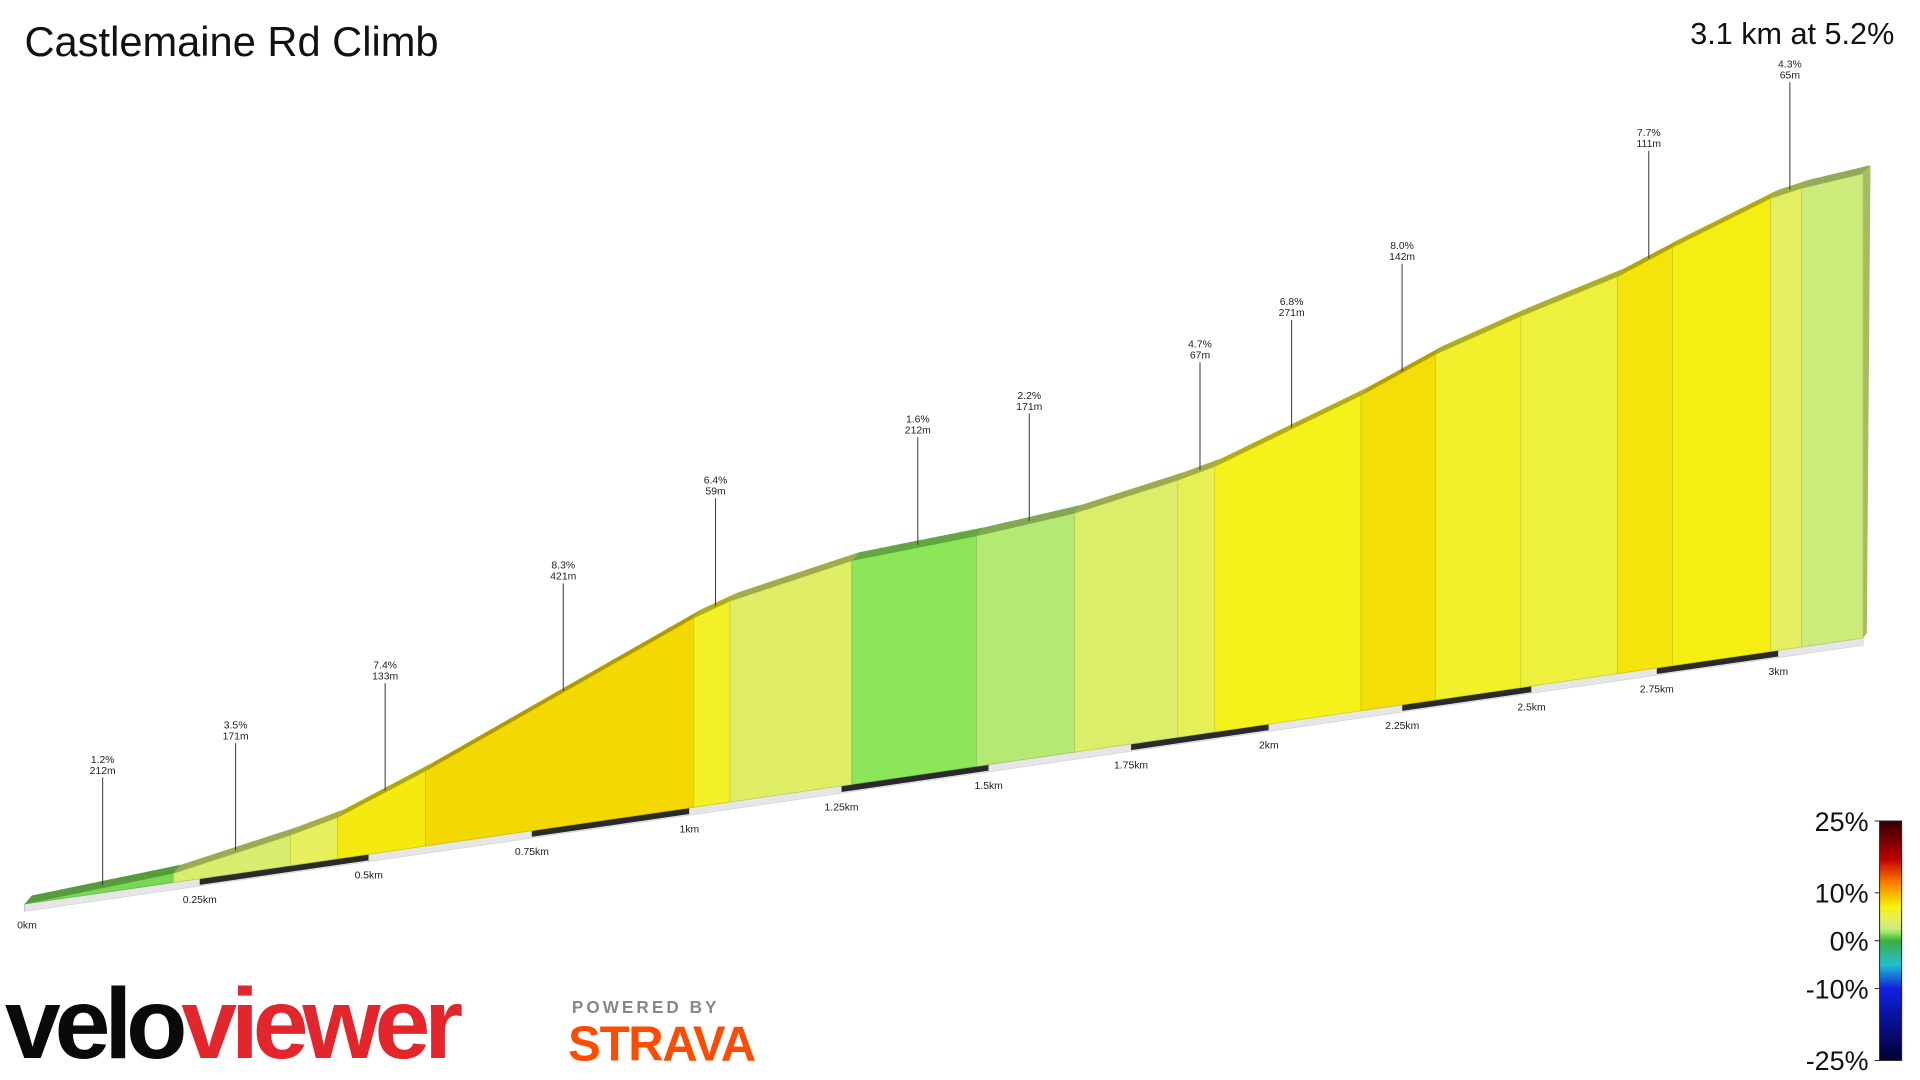 This screenshot has height=1080, width=1920. What do you see at coordinates (1849, 942) in the screenshot?
I see `legend-label: 0%` at bounding box center [1849, 942].